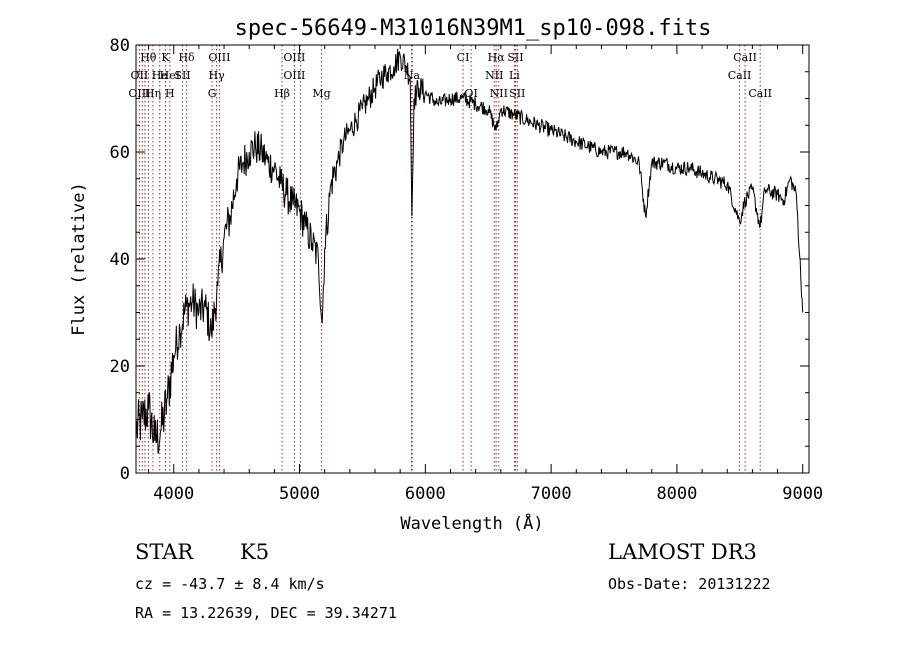 This screenshot has height=649, width=900. I want to click on line-label: OII, so click(140, 75).